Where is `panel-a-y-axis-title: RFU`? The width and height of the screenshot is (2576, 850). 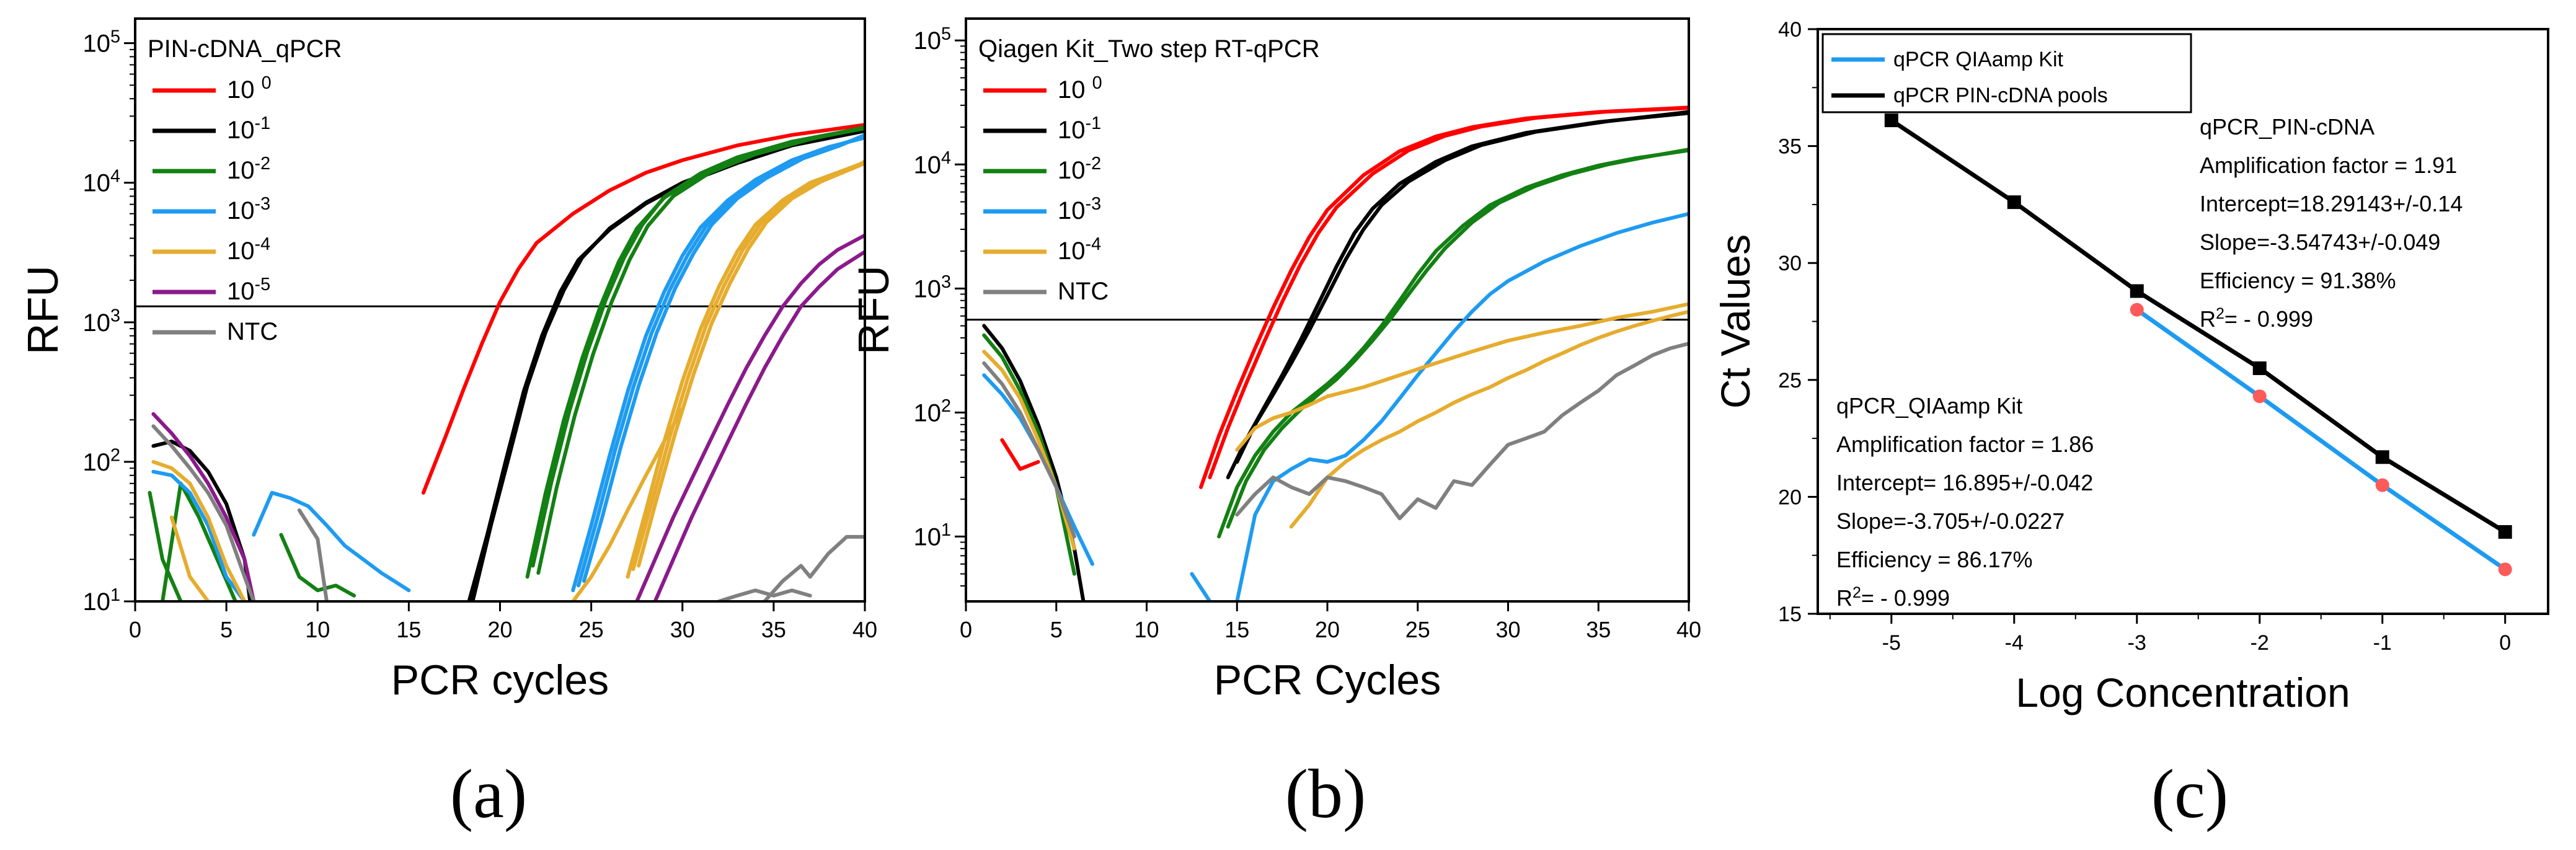 panel-a-y-axis-title: RFU is located at coordinates (43, 310).